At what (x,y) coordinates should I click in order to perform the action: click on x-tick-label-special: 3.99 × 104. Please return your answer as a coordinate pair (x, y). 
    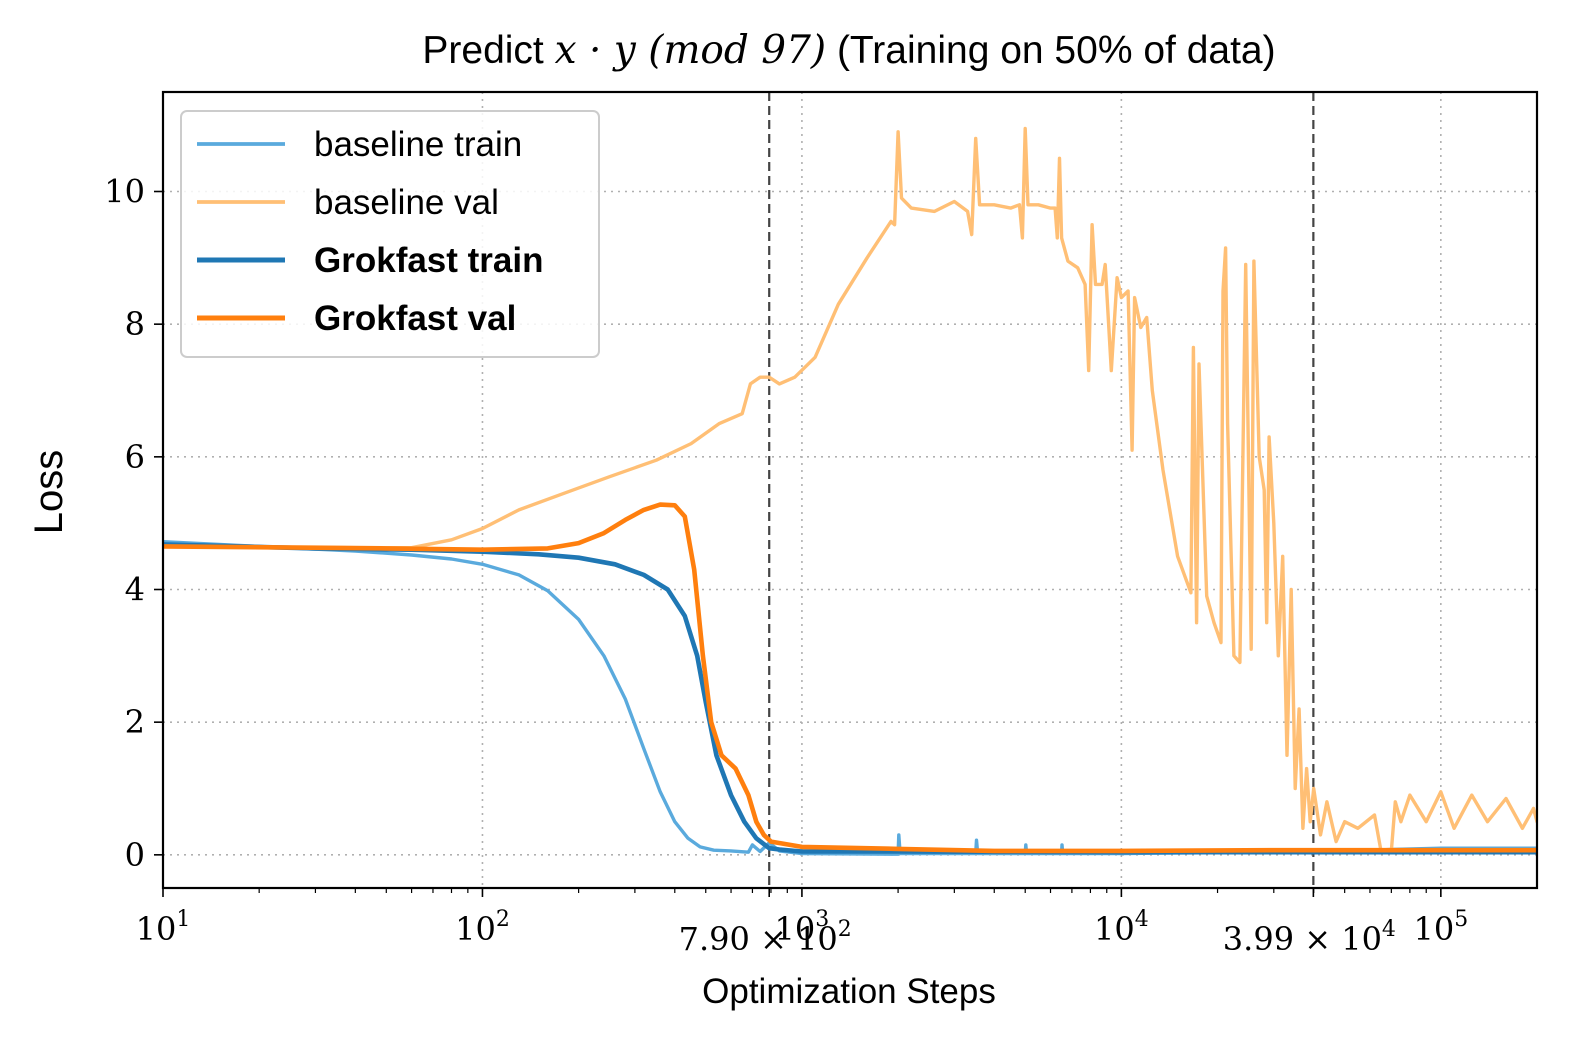
    Looking at the image, I should click on (1309, 937).